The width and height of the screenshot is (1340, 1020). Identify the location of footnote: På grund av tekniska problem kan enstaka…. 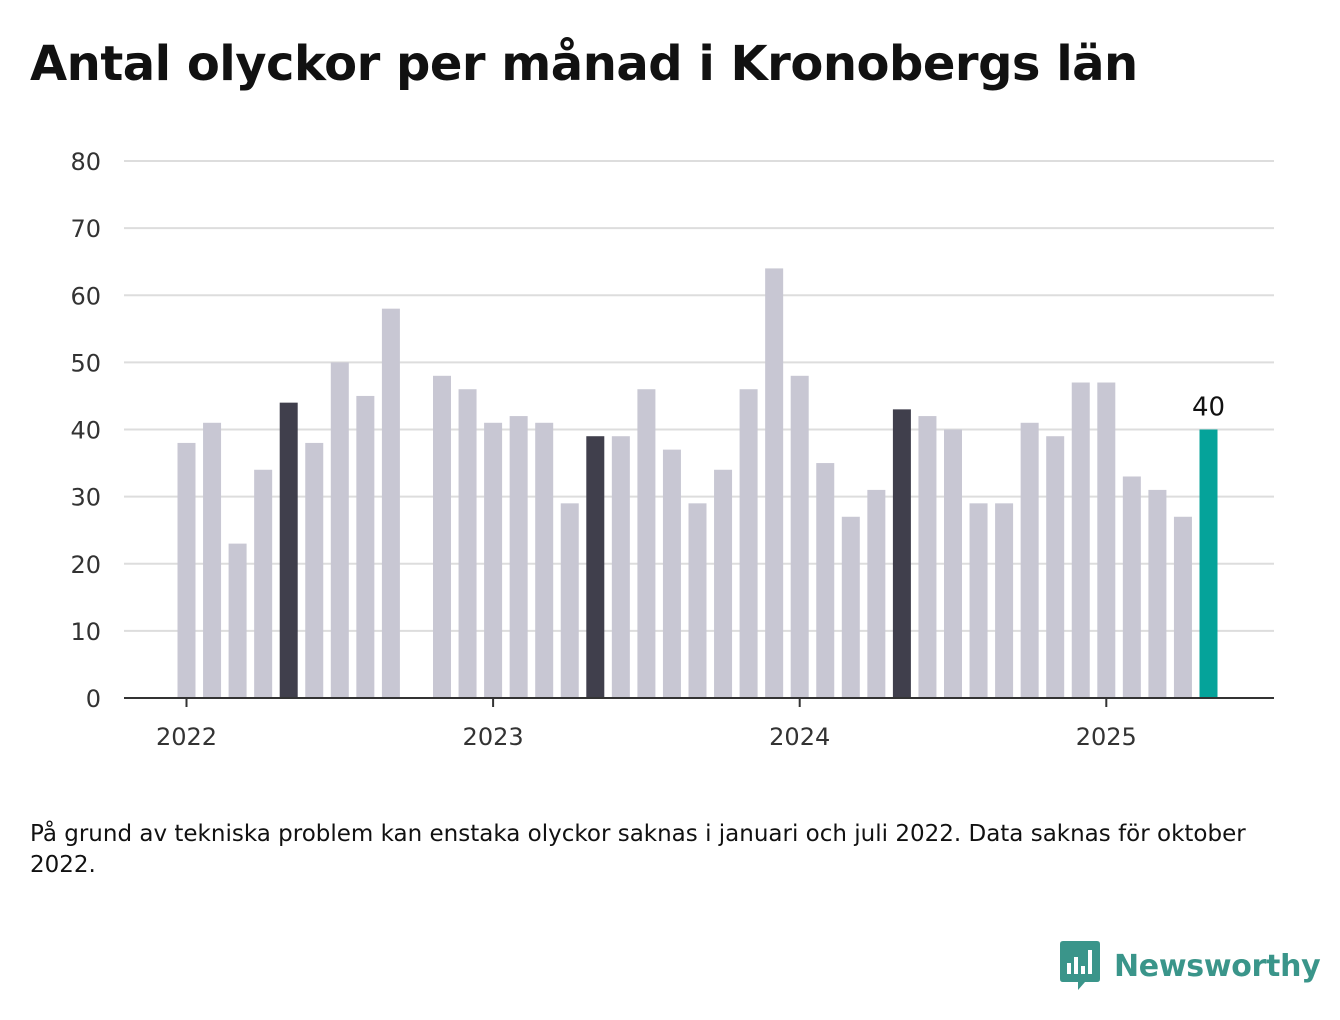
(638, 849).